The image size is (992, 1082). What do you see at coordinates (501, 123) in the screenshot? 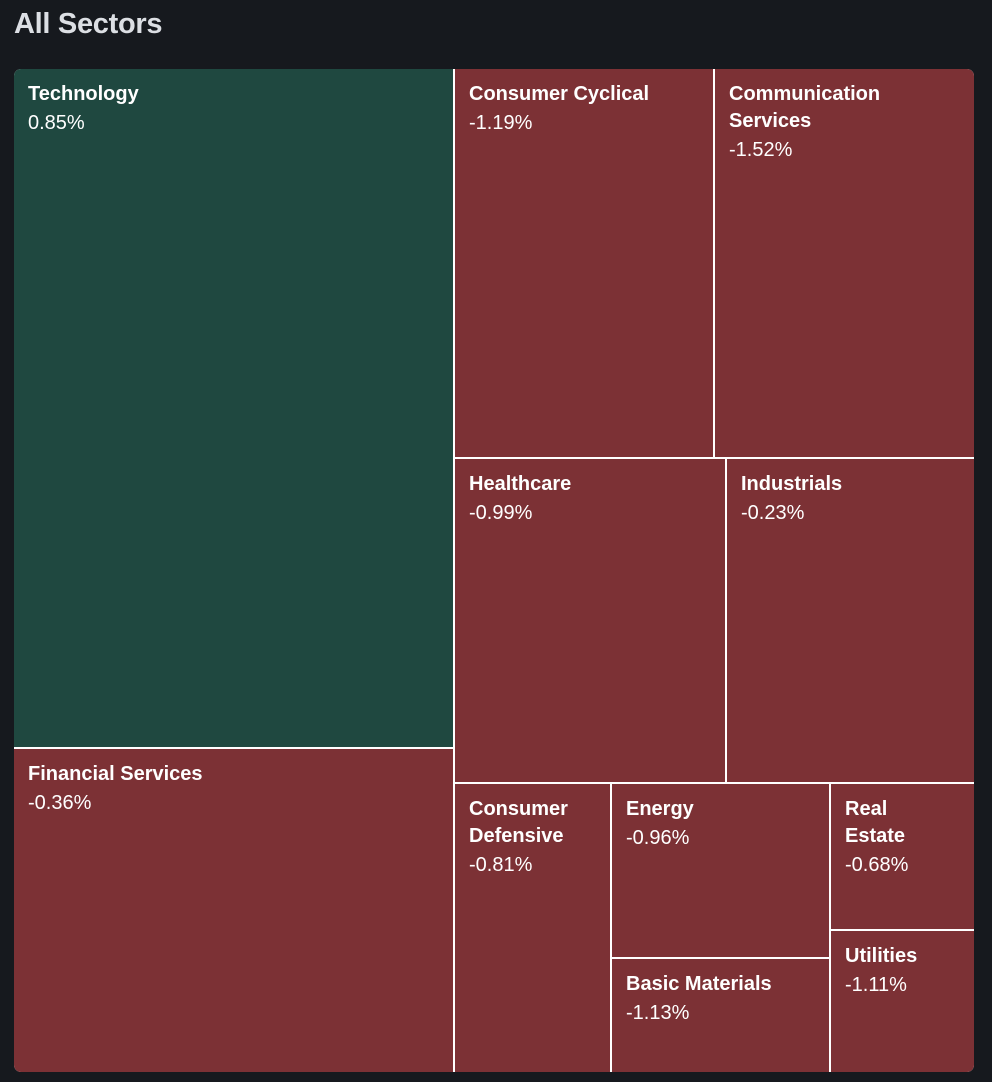
I see `sector-change: -1.19%` at bounding box center [501, 123].